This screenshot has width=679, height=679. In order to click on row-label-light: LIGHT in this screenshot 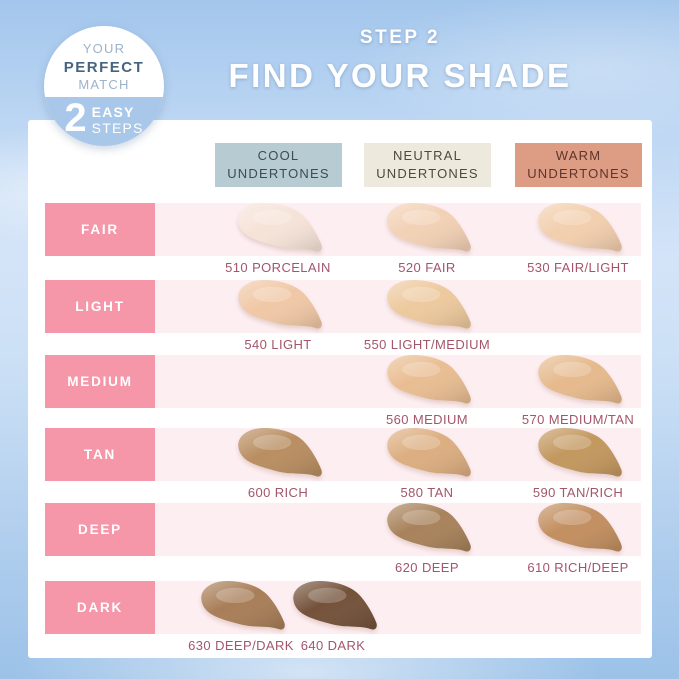, I will do `click(100, 306)`.